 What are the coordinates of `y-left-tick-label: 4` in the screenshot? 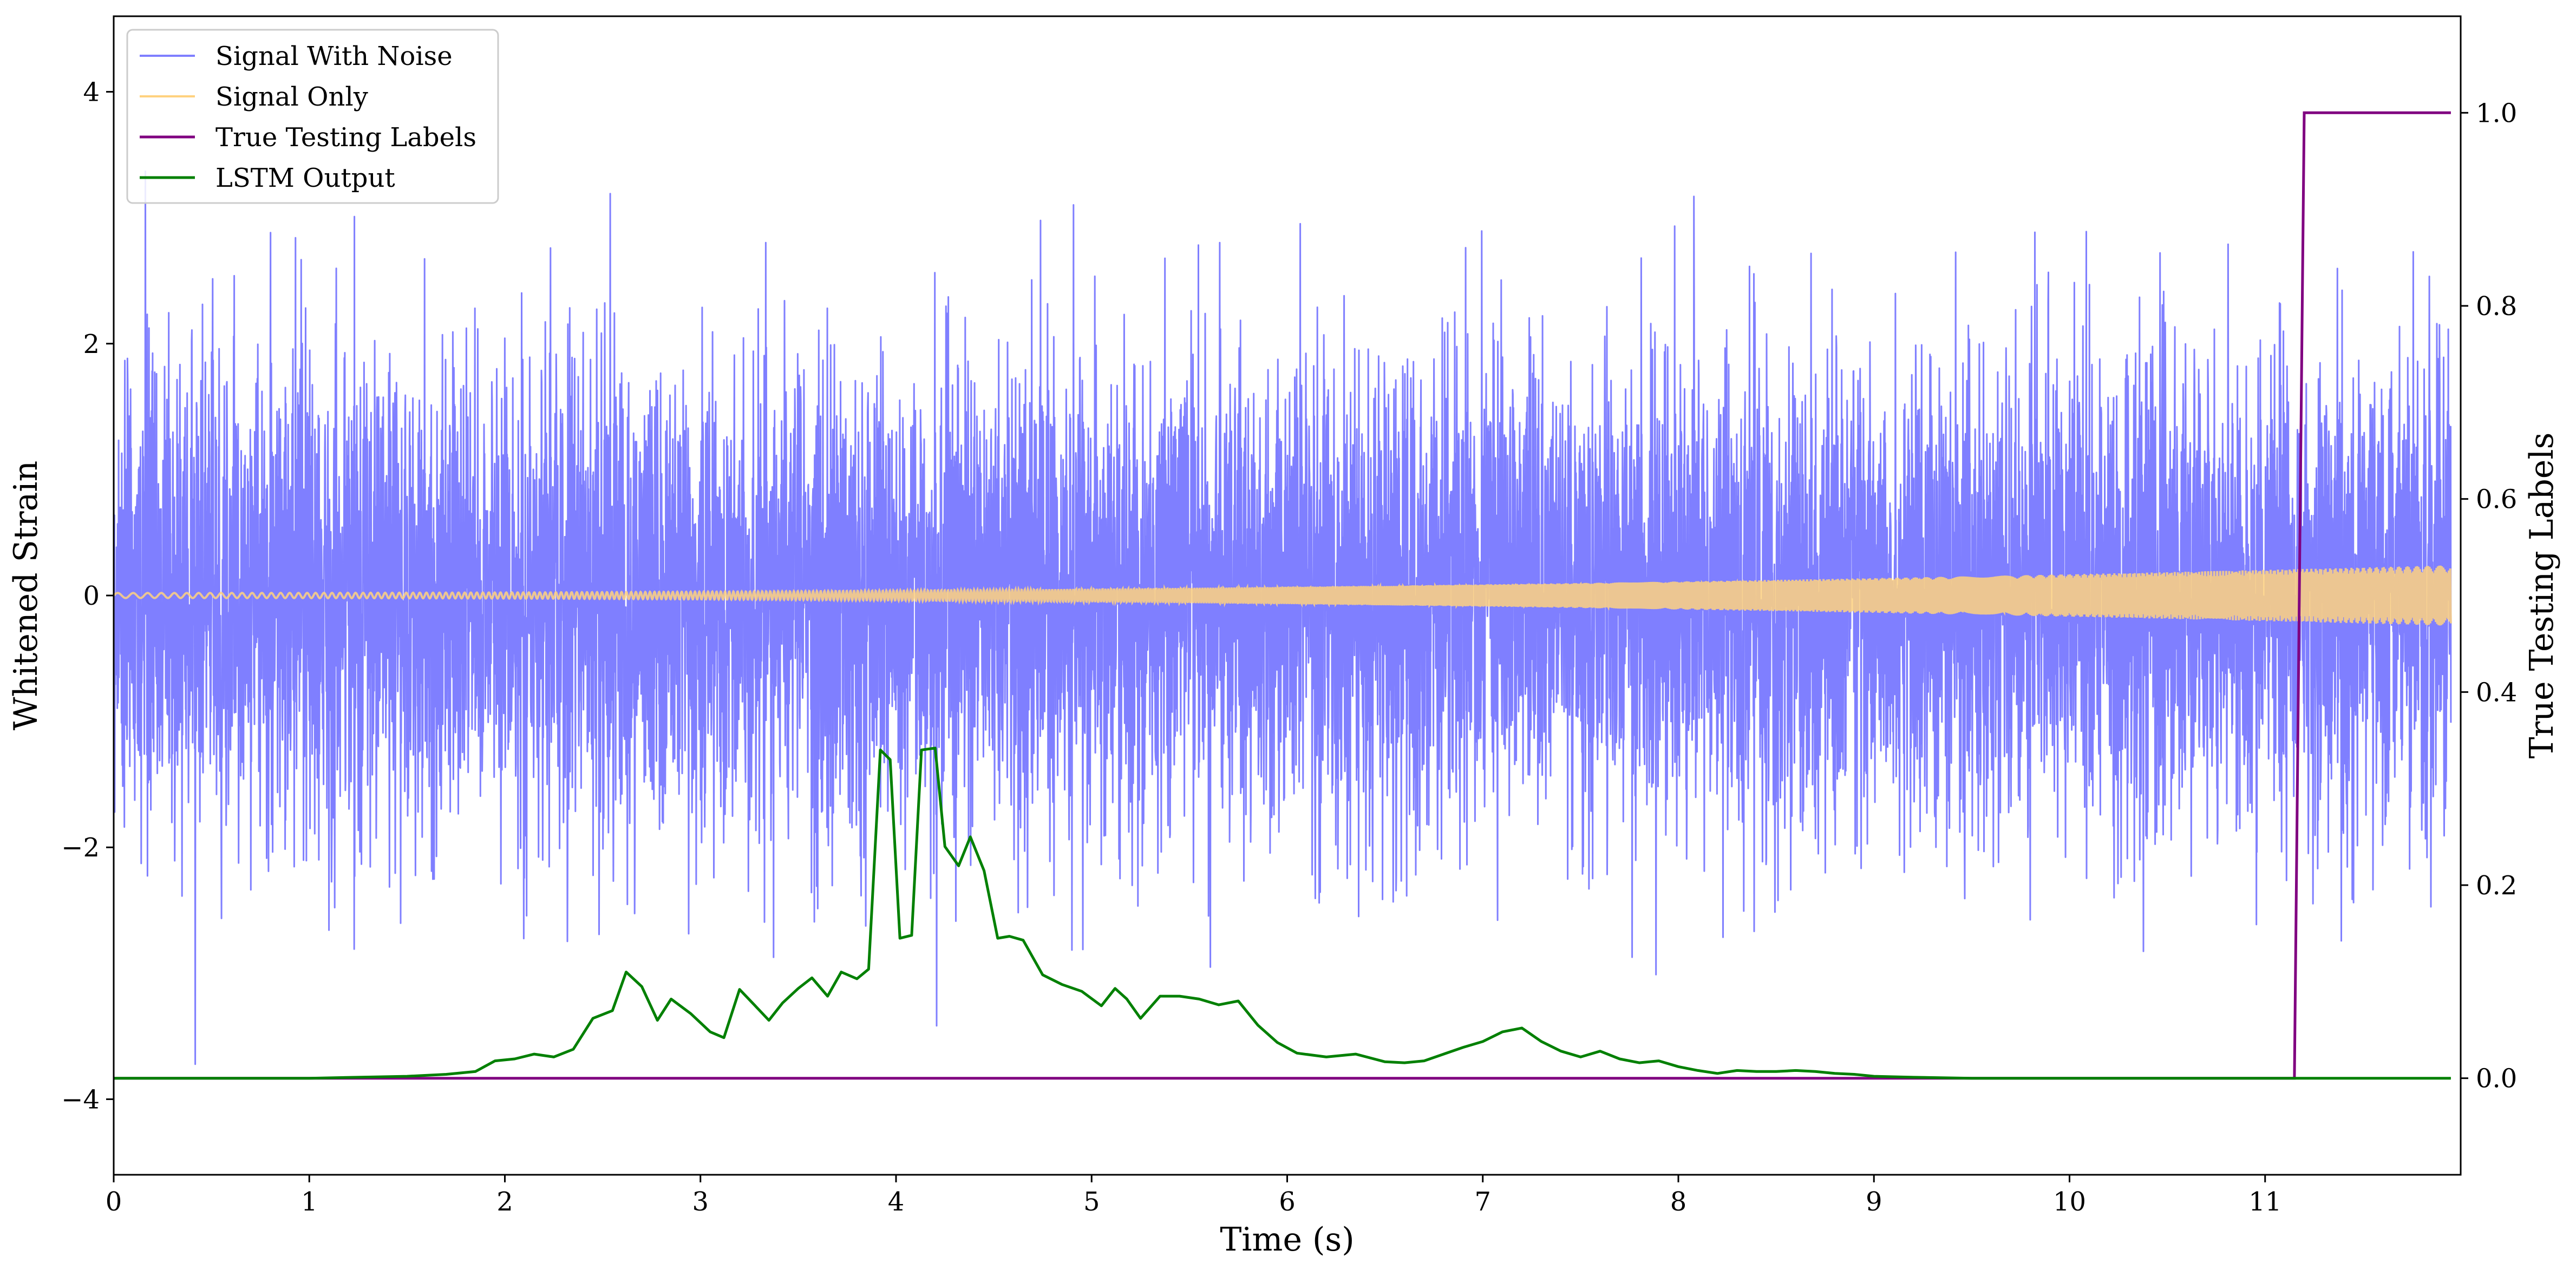 It's located at (92, 92).